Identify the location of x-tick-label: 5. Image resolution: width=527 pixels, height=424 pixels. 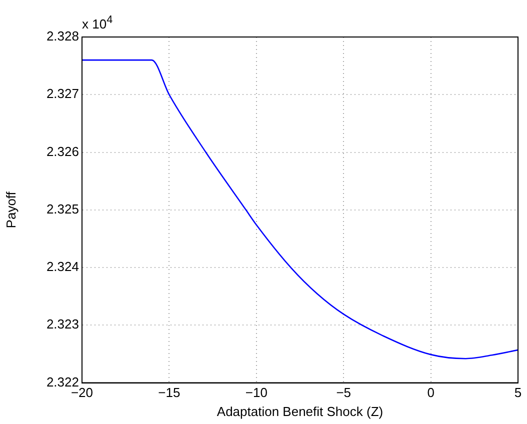
(518, 392).